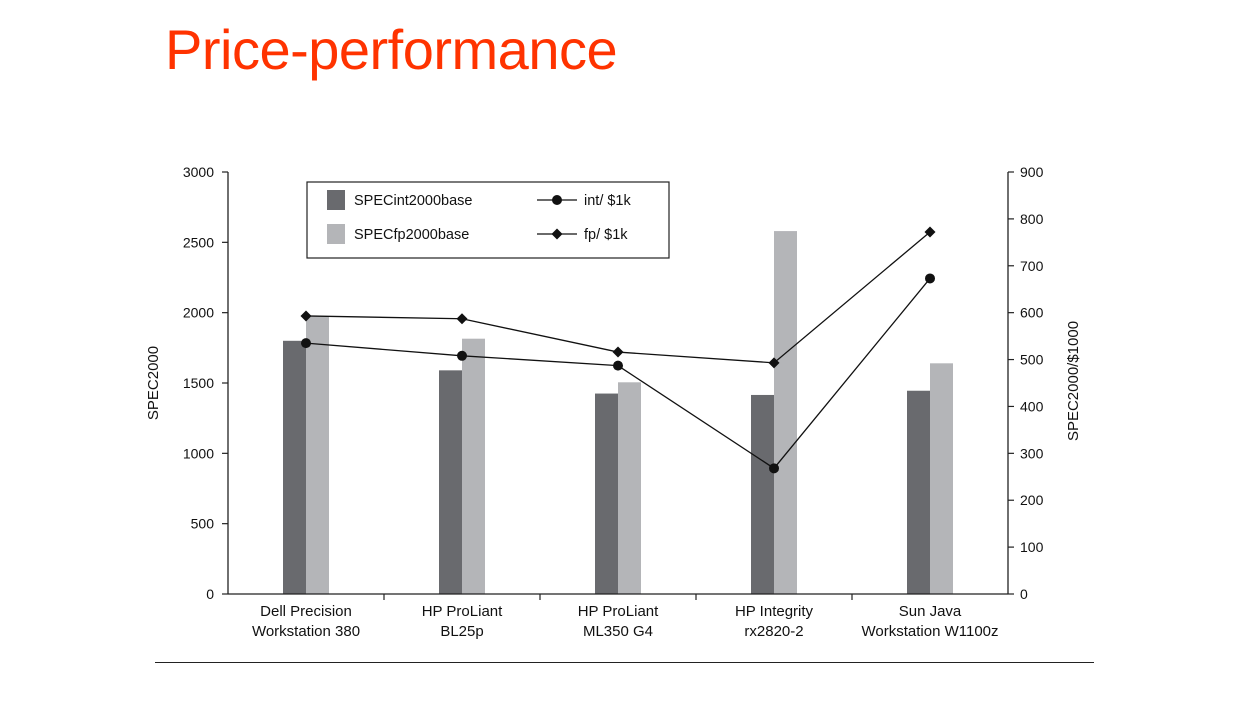 The image size is (1254, 706). I want to click on category-label-2-0: HP ProLiant, so click(618, 611).